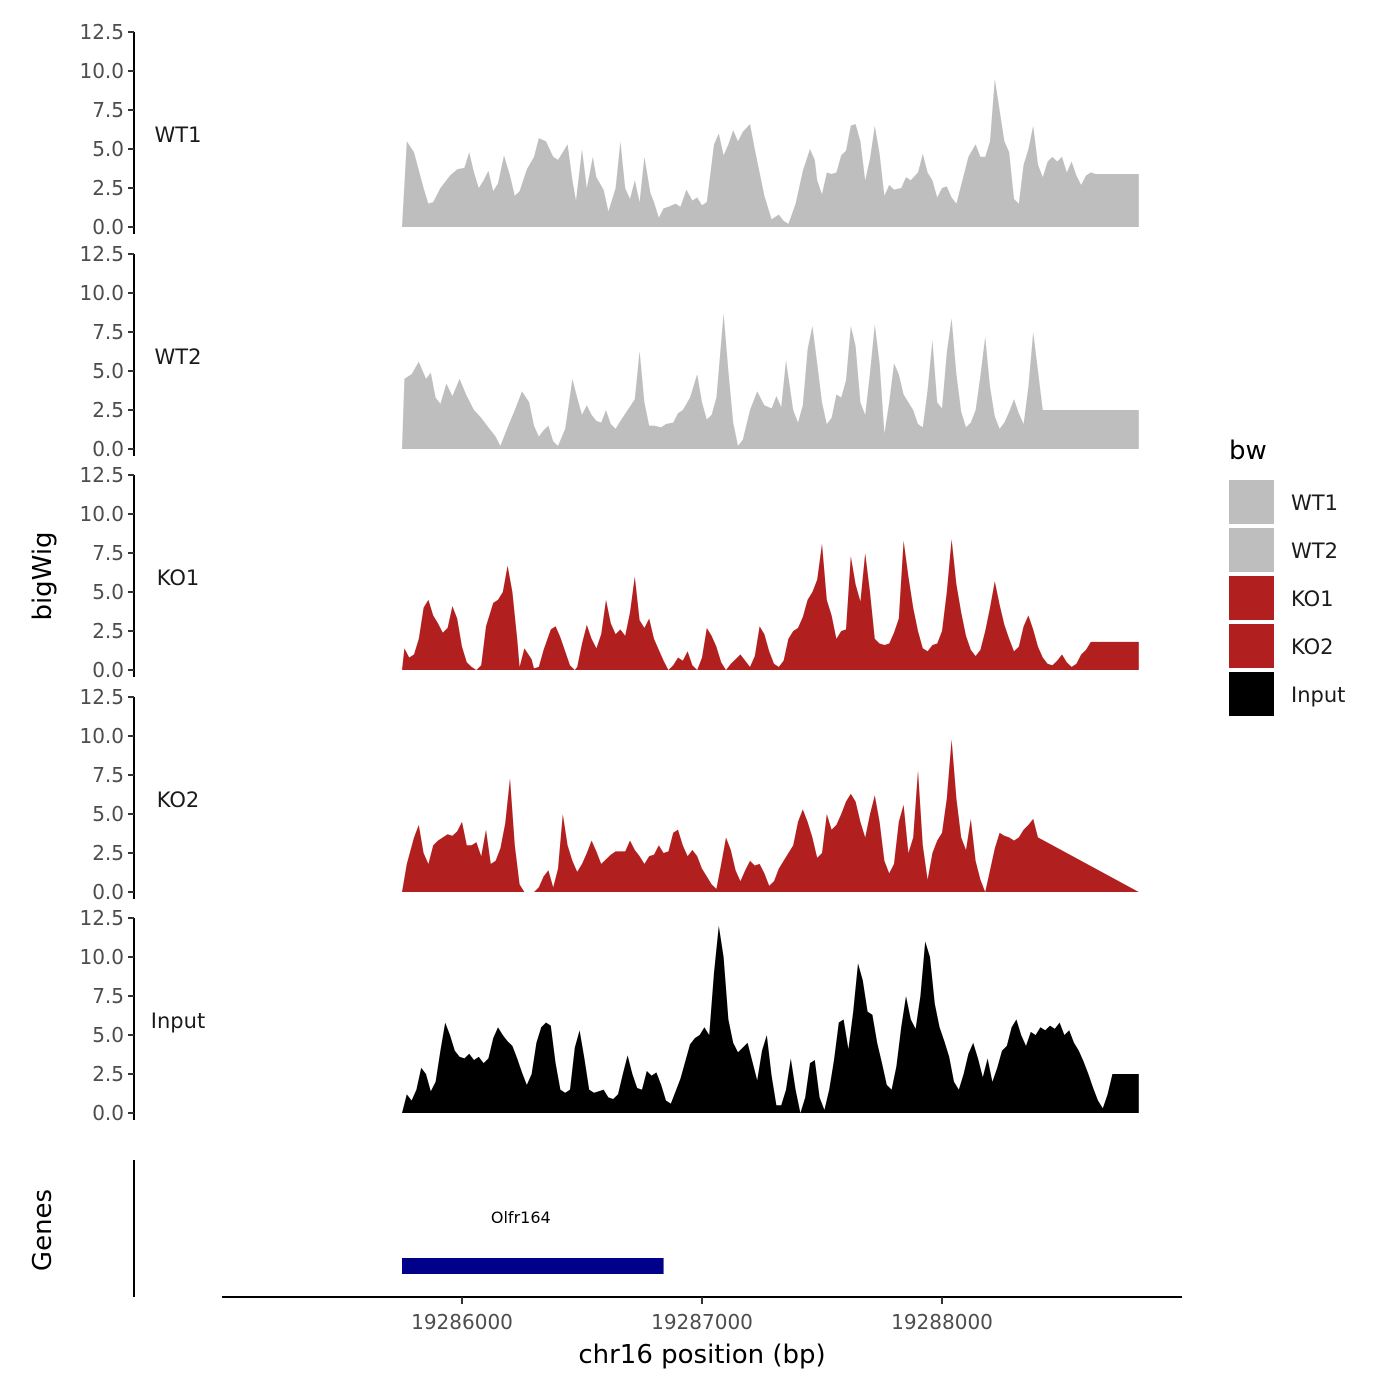 The height and width of the screenshot is (1400, 1400). What do you see at coordinates (701, 1355) in the screenshot?
I see `x-axis-title: chr16 position (bp)` at bounding box center [701, 1355].